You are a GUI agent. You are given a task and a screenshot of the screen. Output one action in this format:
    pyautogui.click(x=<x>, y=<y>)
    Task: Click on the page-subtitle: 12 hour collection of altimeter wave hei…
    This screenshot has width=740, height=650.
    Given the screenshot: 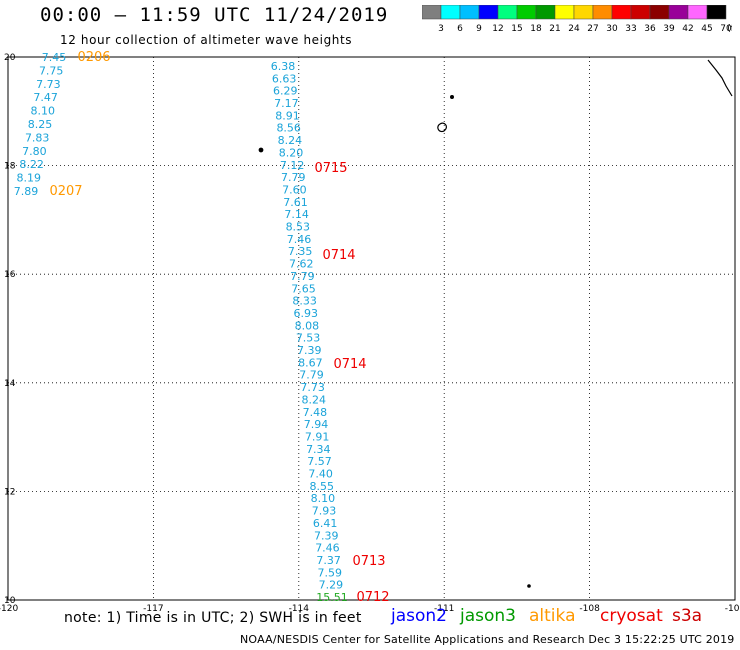 What is the action you would take?
    pyautogui.click(x=206, y=40)
    